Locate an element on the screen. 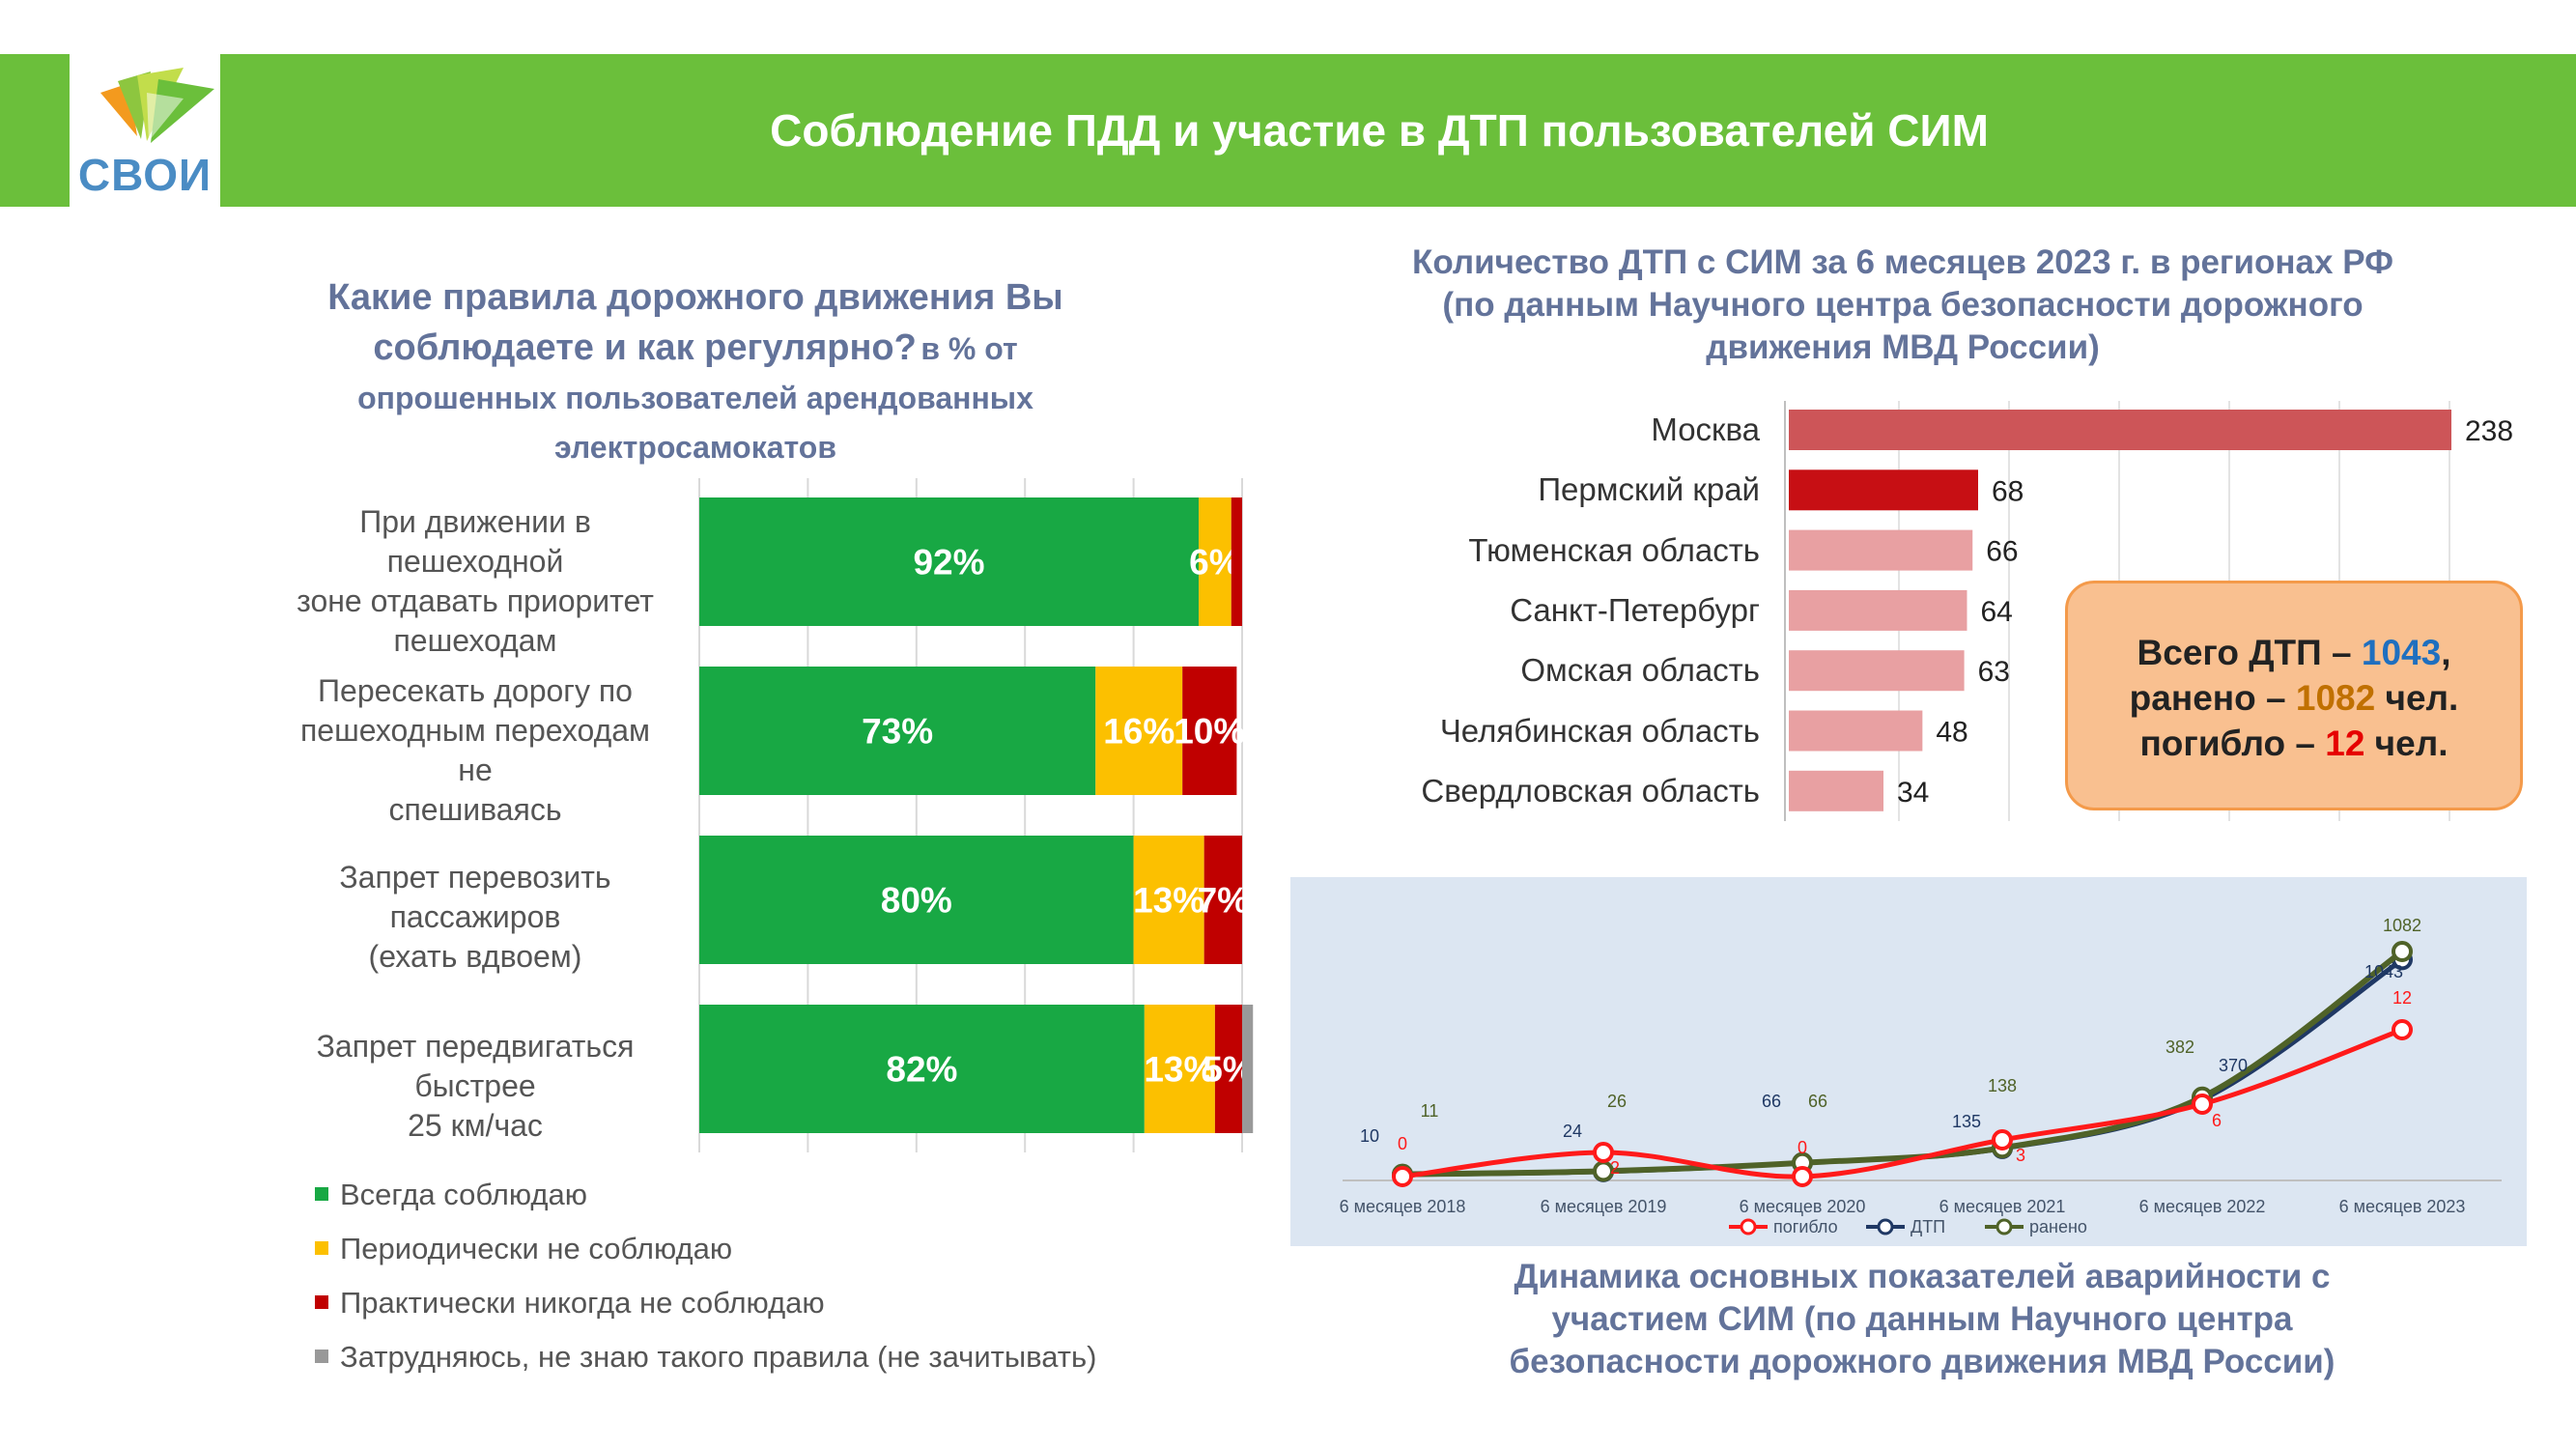 Image resolution: width=2576 pixels, height=1449 pixels. survey-bar-label: 92% is located at coordinates (948, 562).